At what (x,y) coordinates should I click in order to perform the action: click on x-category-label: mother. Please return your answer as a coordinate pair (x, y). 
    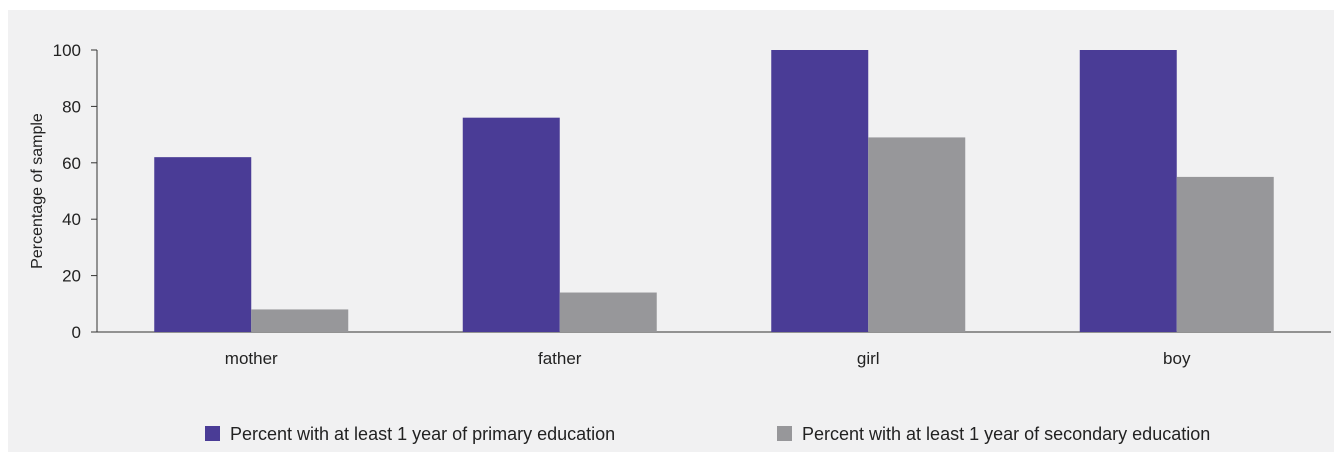
    Looking at the image, I should click on (251, 358).